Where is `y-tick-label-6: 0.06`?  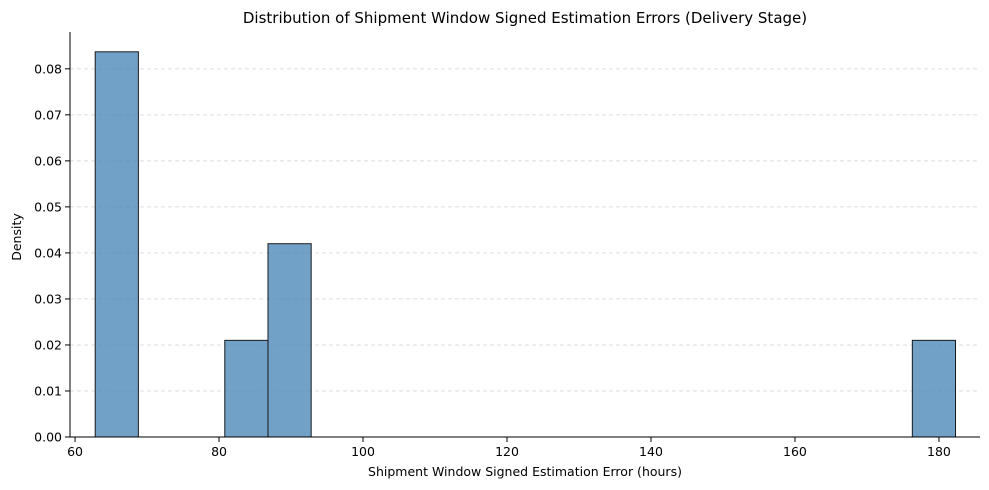
y-tick-label-6: 0.06 is located at coordinates (48, 160).